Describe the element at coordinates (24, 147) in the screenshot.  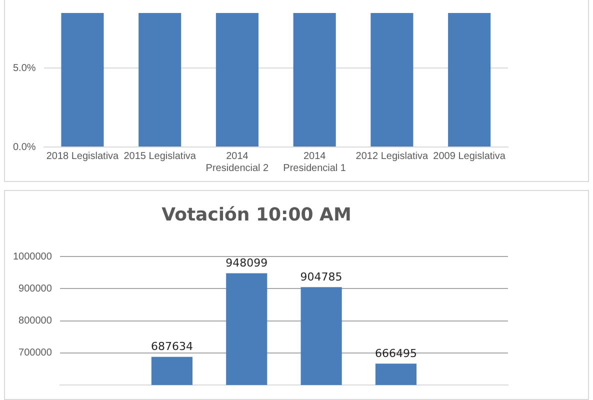
I see `y-tick-label: 0.0%` at that location.